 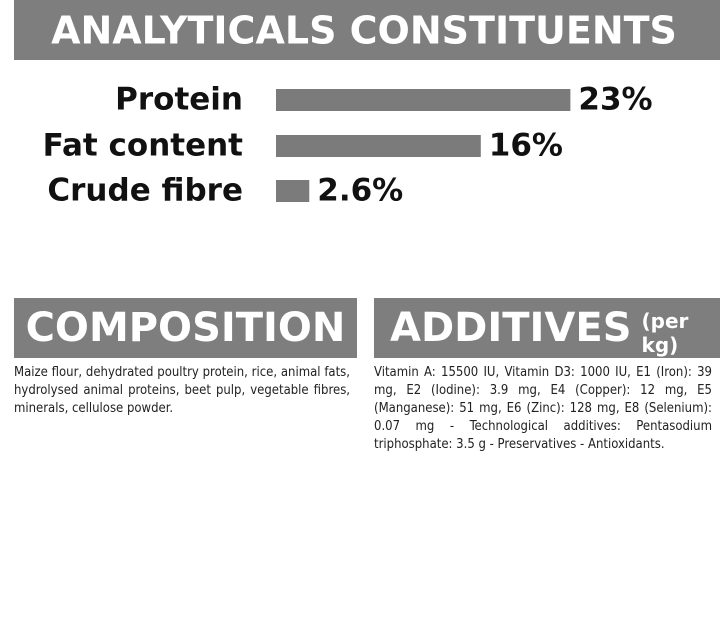 I want to click on value-label: 16%, so click(x=526, y=146).